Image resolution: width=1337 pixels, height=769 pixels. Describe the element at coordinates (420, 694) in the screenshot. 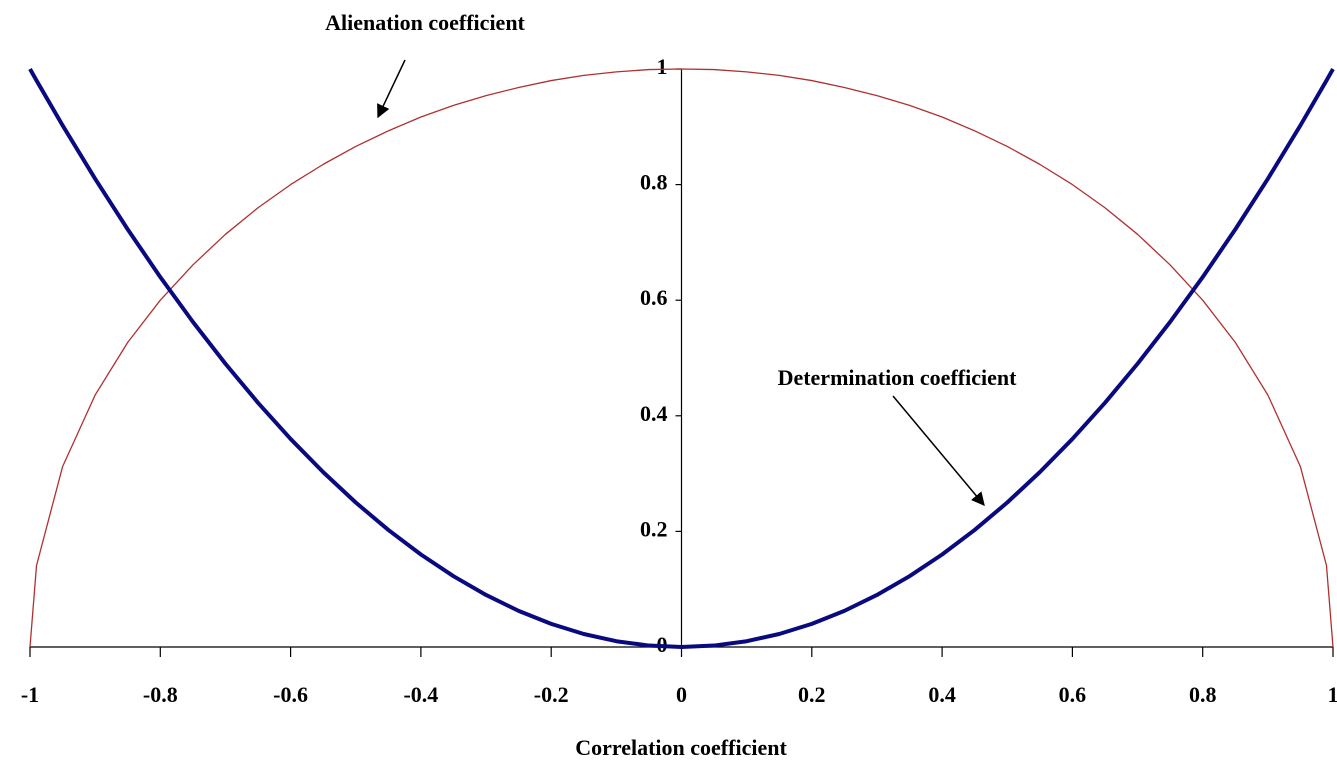

I see `x-tick-label: -0.4` at that location.